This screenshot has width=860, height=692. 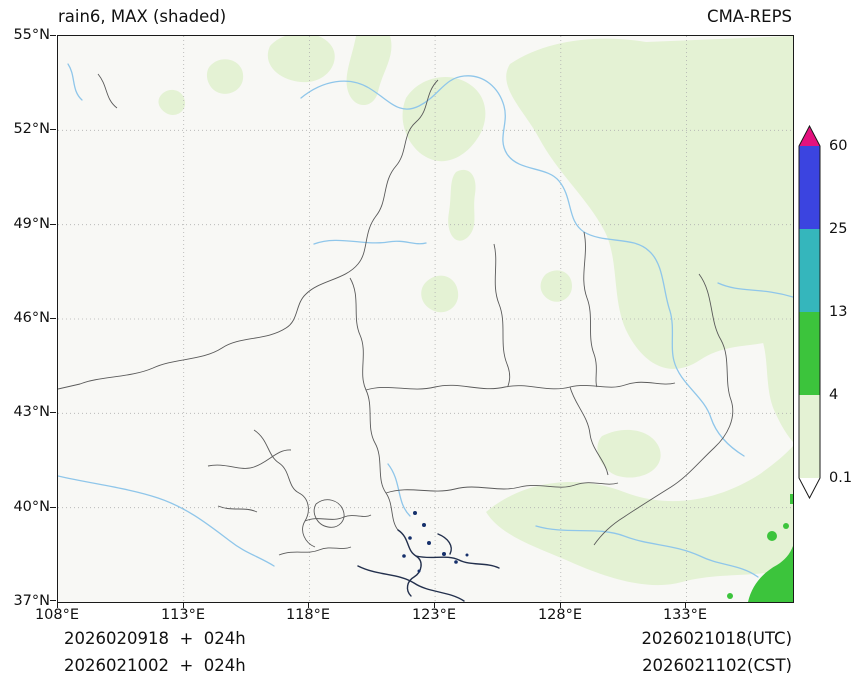 I want to click on model-name: CMA-REPS, so click(x=749, y=16).